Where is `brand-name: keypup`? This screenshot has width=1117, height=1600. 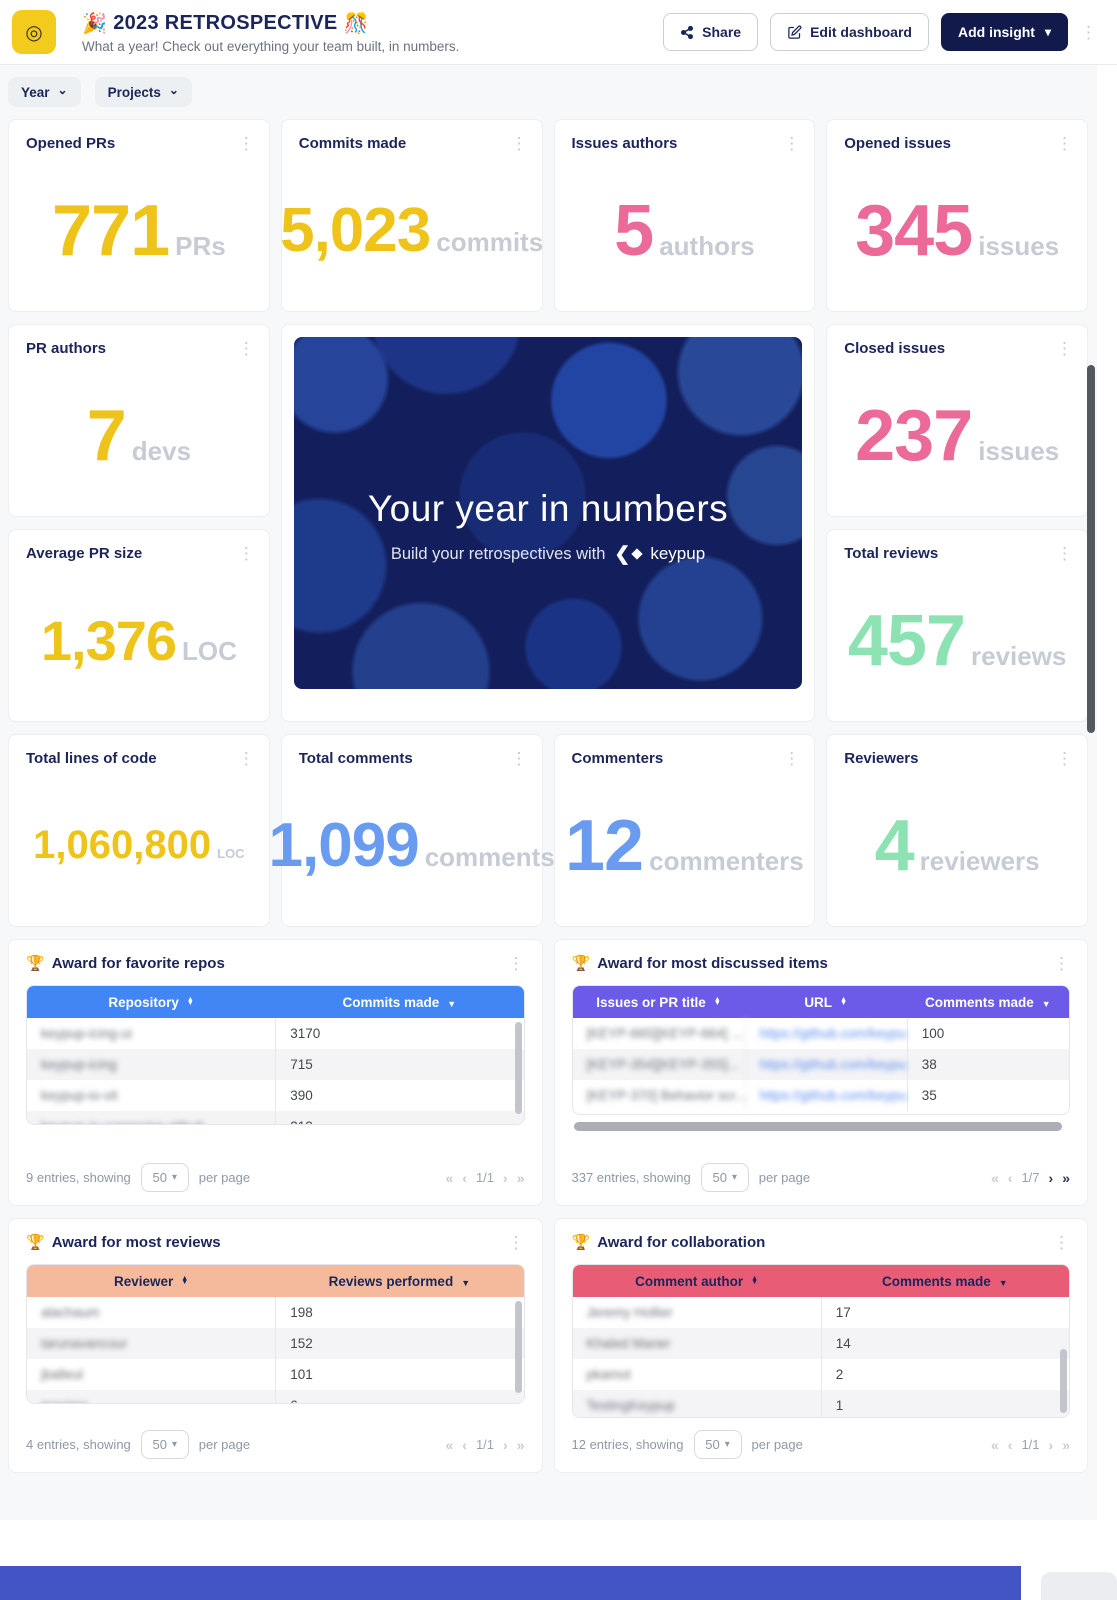
brand-name: keypup is located at coordinates (678, 553).